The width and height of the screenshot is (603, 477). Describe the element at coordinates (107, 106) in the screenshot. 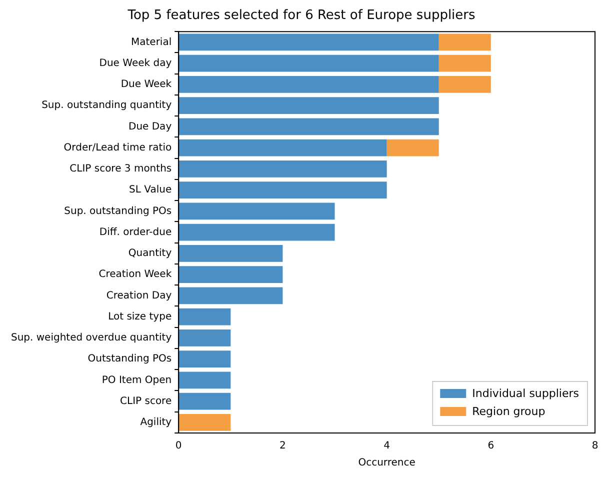

I see `y-tick-label: Sup. outstanding quantity` at that location.